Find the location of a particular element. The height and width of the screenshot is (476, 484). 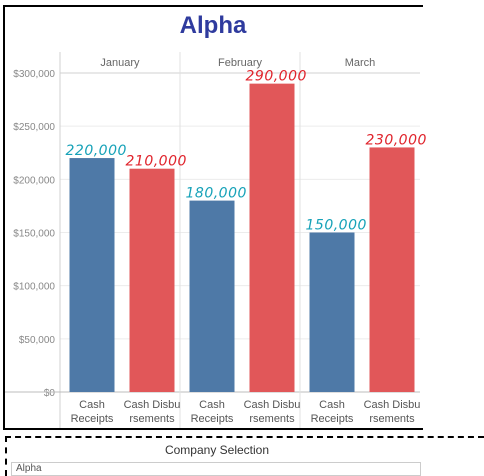

group-header-label: January is located at coordinates (120, 63).